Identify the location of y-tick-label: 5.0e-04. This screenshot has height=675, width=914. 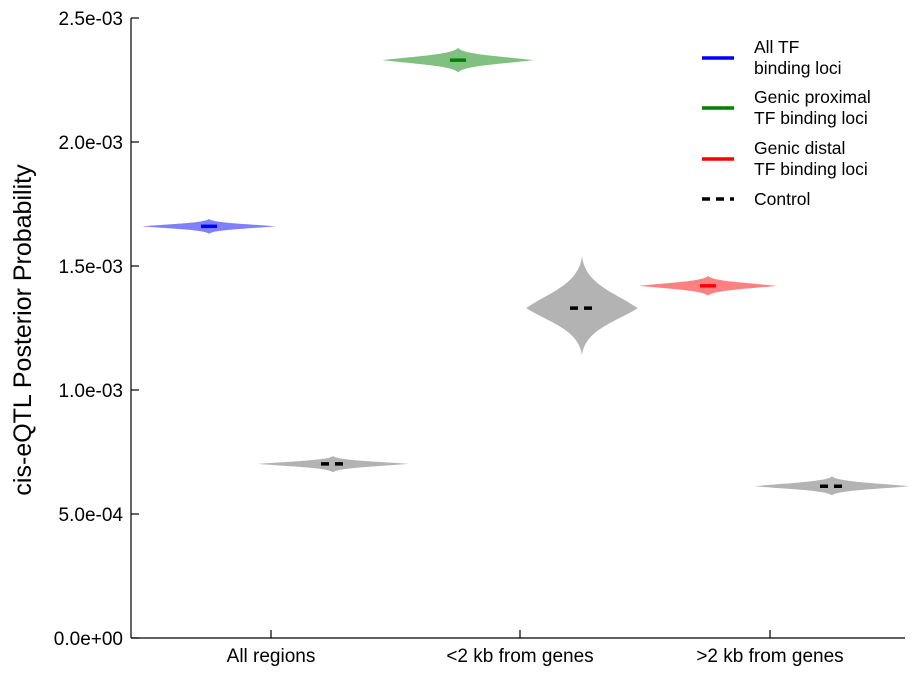
(91, 515).